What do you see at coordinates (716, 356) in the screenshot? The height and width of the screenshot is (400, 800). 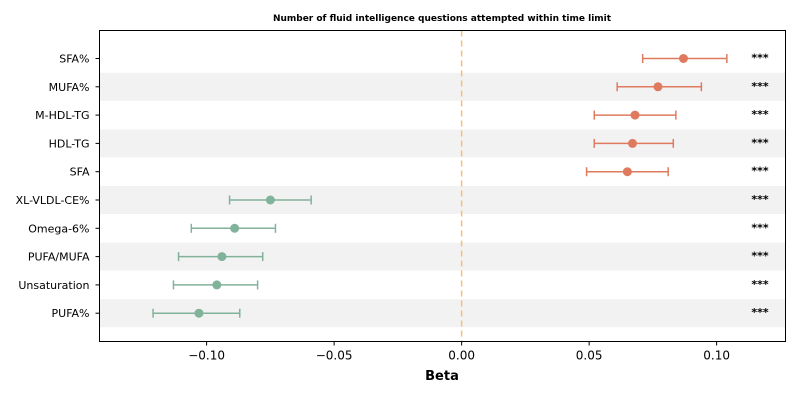 I see `x-tick-label: 0.10` at bounding box center [716, 356].